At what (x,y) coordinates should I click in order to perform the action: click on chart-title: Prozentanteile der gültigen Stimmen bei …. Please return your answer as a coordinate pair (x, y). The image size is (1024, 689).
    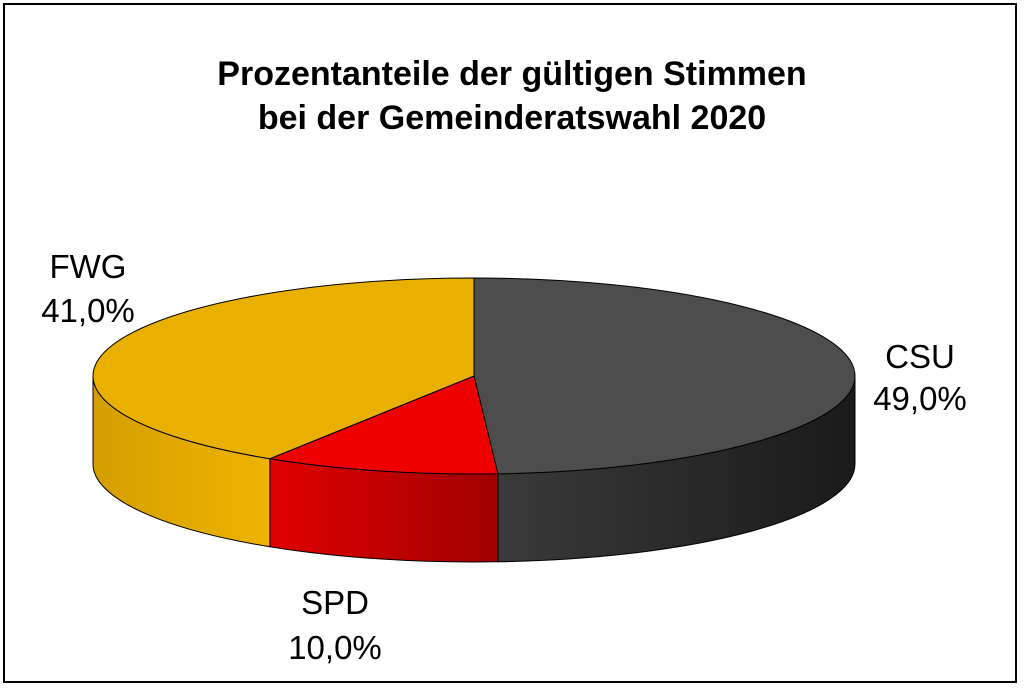
    Looking at the image, I should click on (512, 96).